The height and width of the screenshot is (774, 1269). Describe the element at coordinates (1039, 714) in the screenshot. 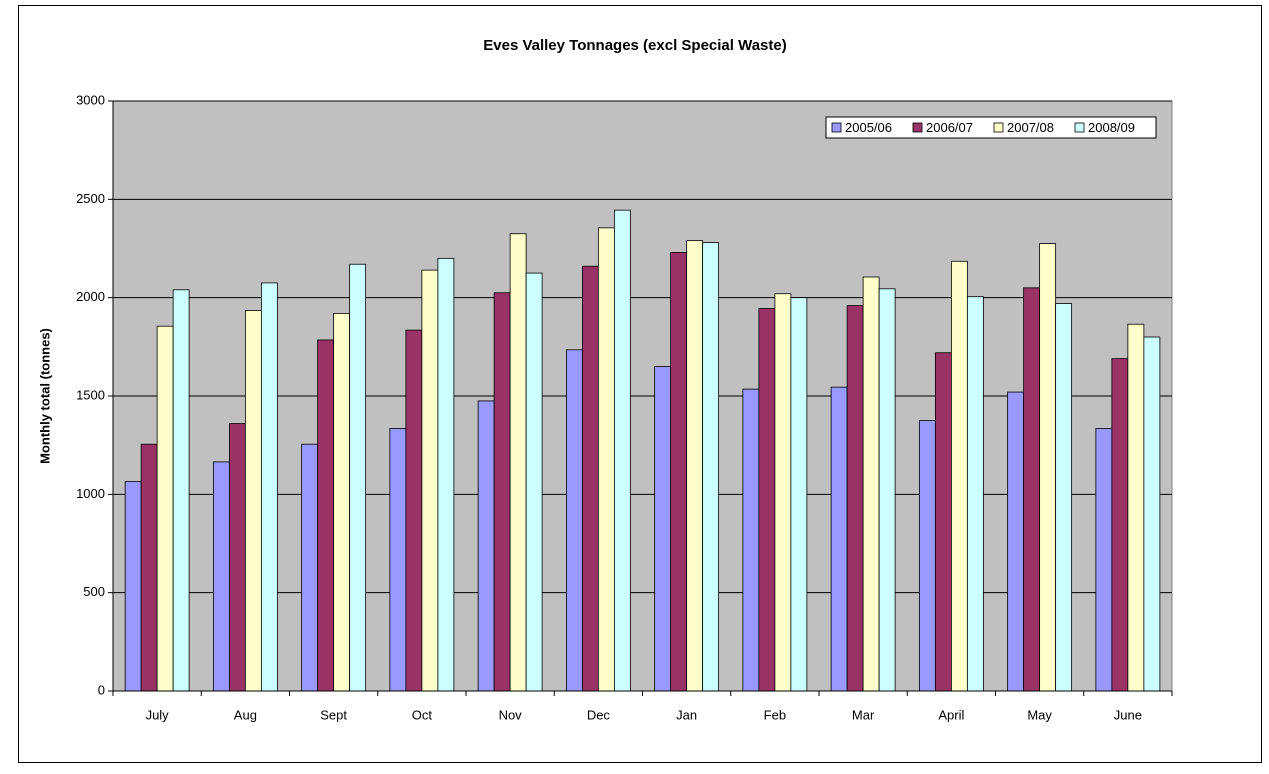

I see `x-tick-label: May` at that location.